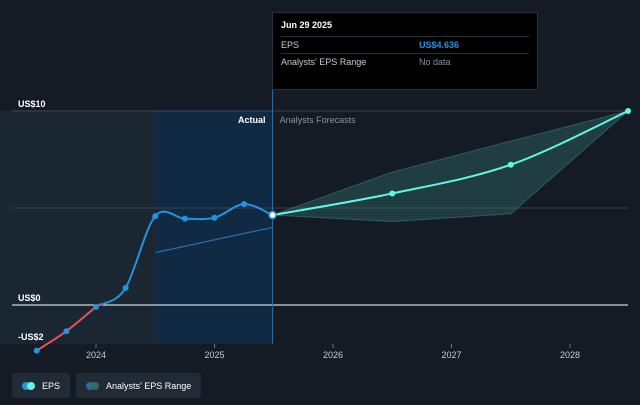 This screenshot has width=640, height=405. What do you see at coordinates (333, 355) in the screenshot?
I see `x-tick-label: 2026` at bounding box center [333, 355].